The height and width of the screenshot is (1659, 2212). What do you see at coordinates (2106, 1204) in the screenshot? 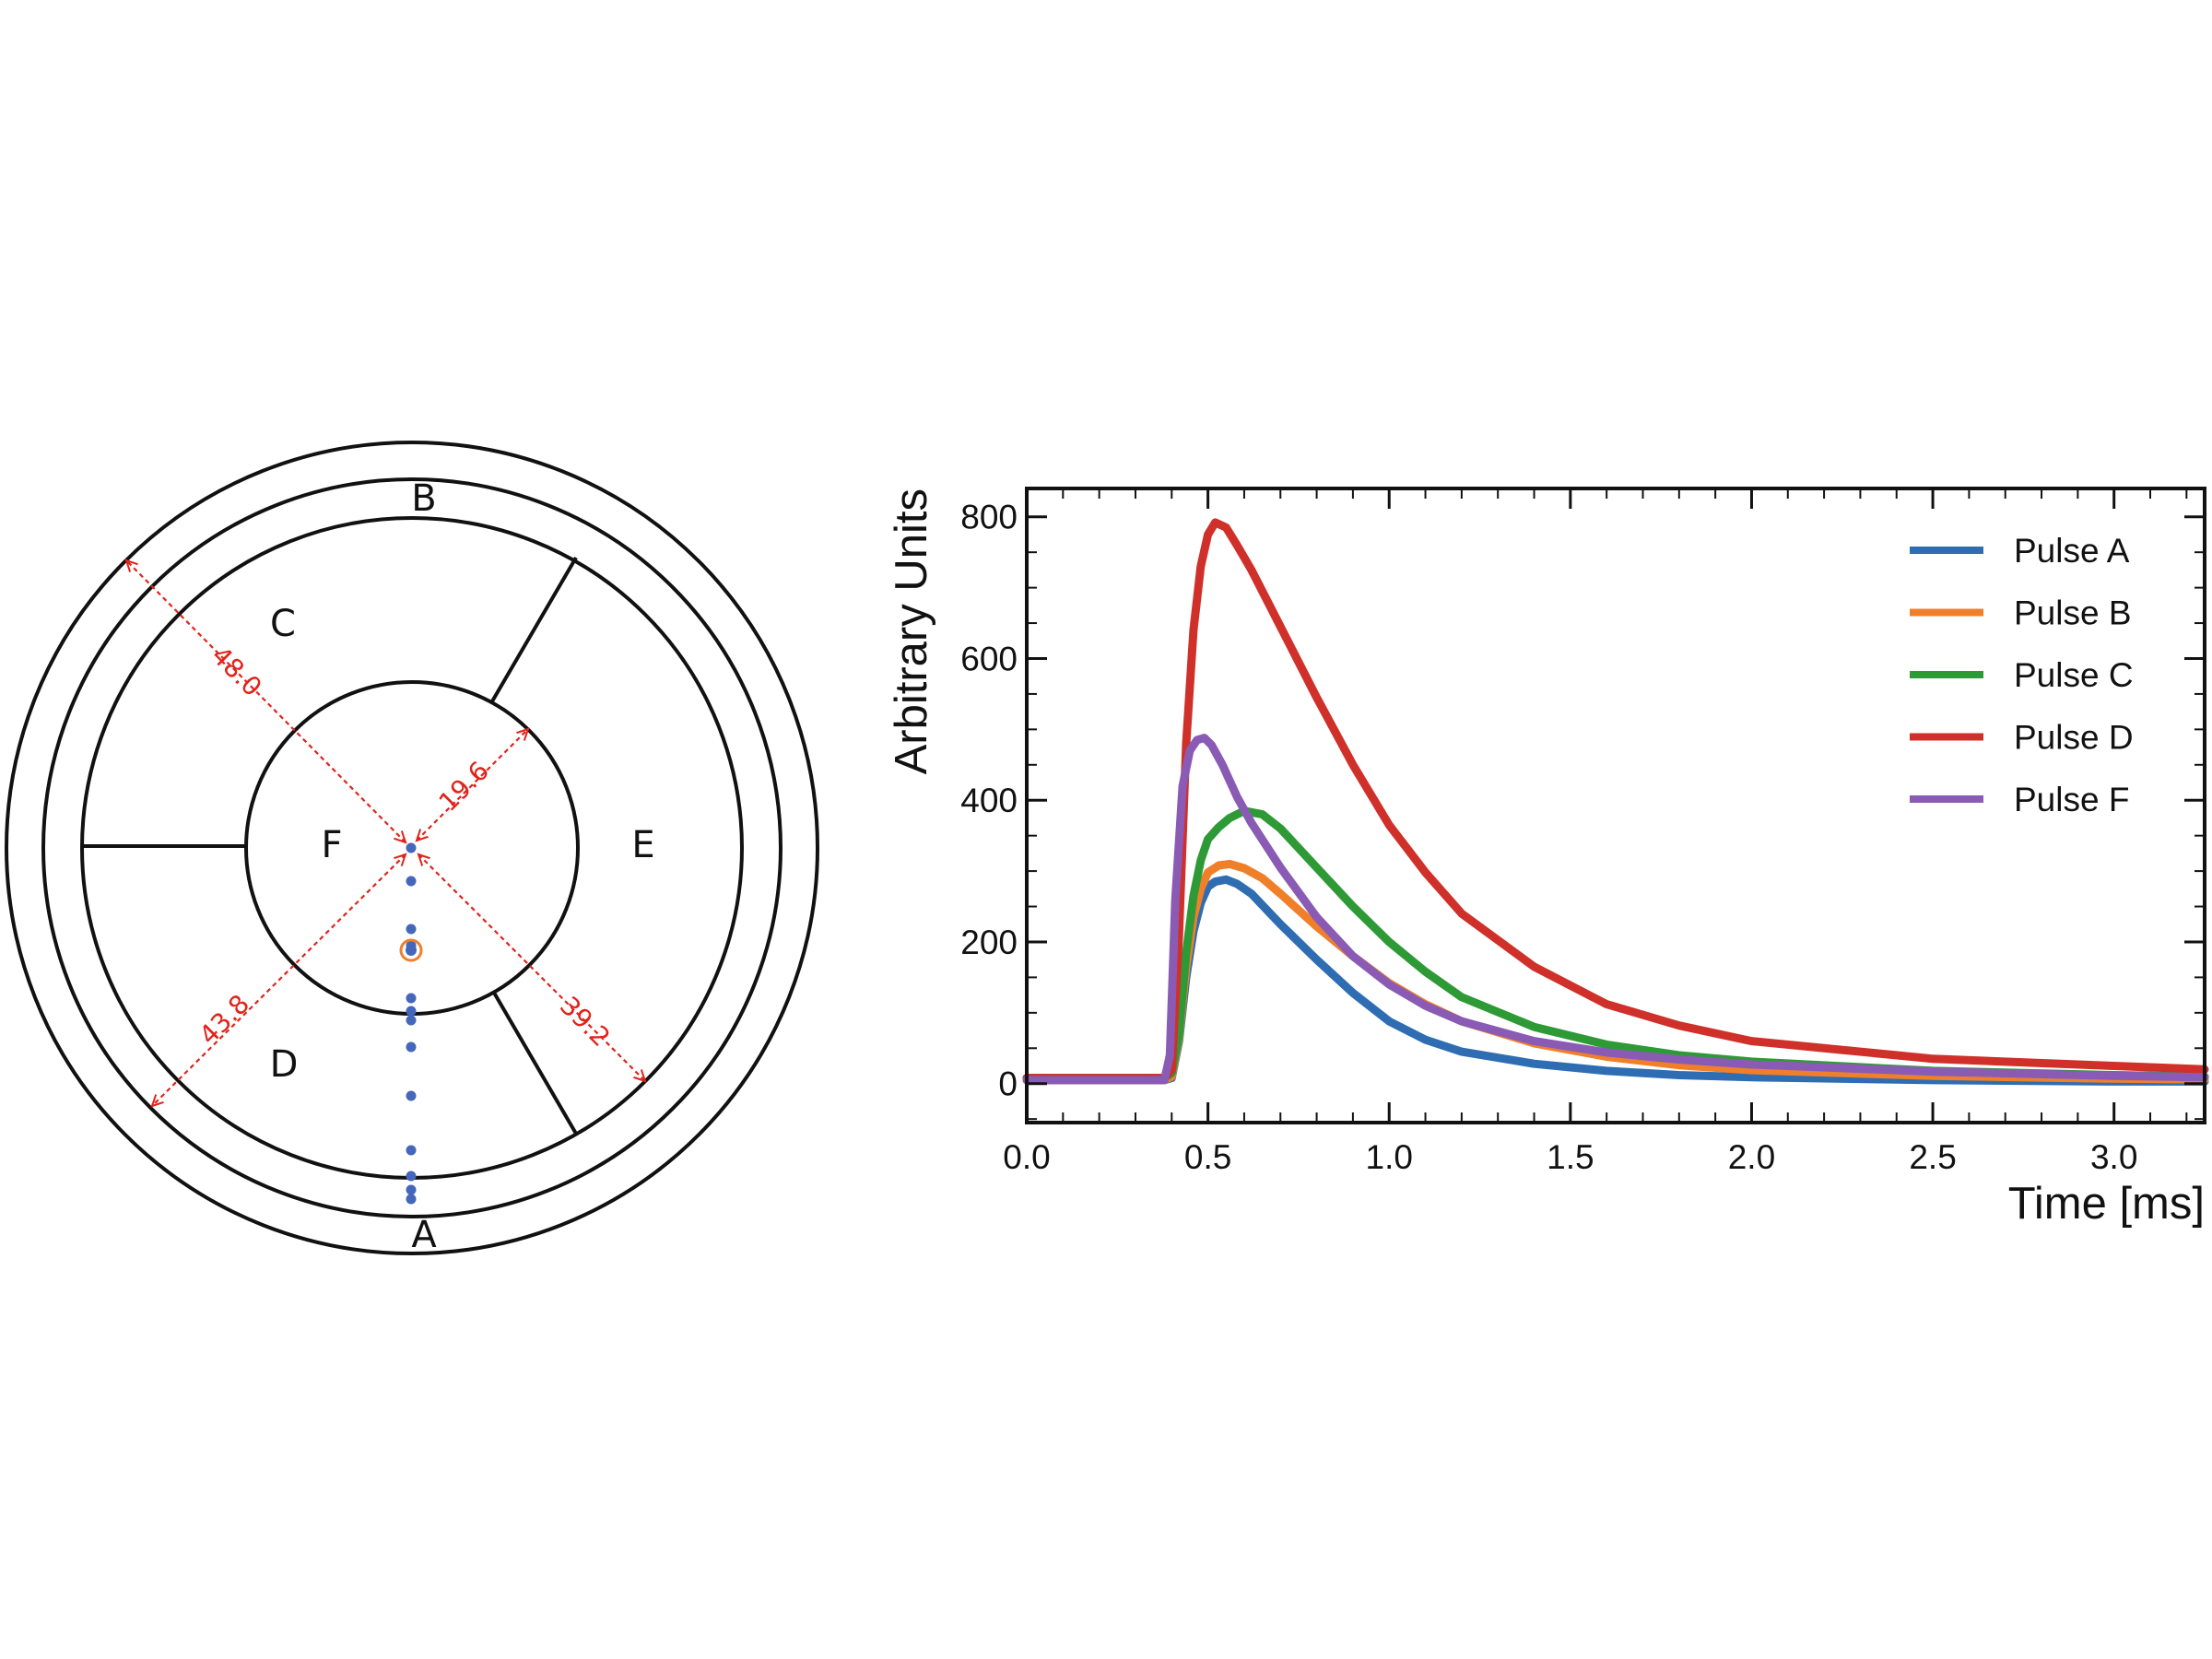
I see `x-axis-title: Time [ms]` at bounding box center [2106, 1204].